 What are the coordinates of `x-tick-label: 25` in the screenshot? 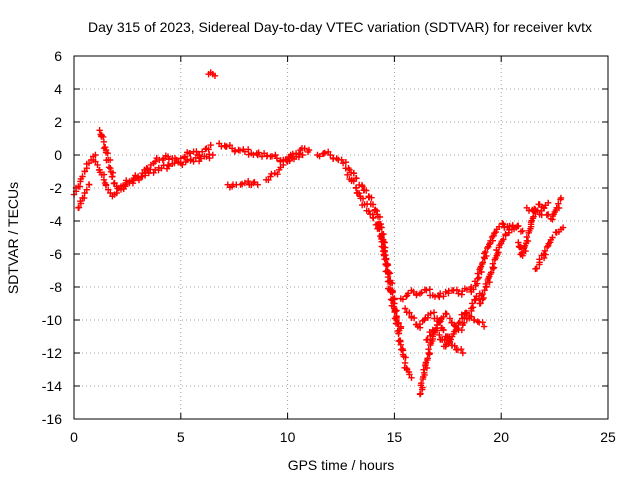 It's located at (608, 437).